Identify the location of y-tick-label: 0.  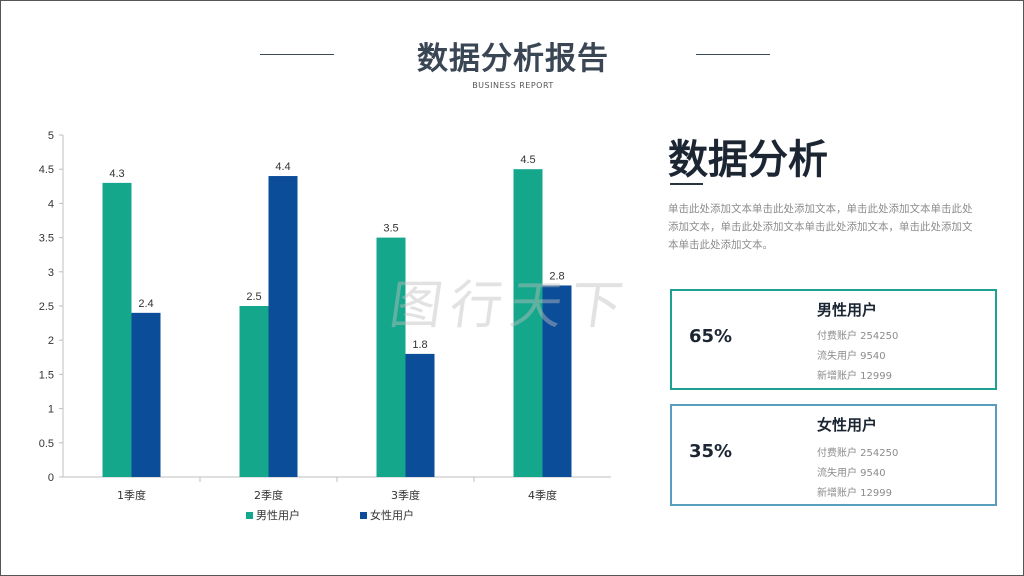
(51, 478).